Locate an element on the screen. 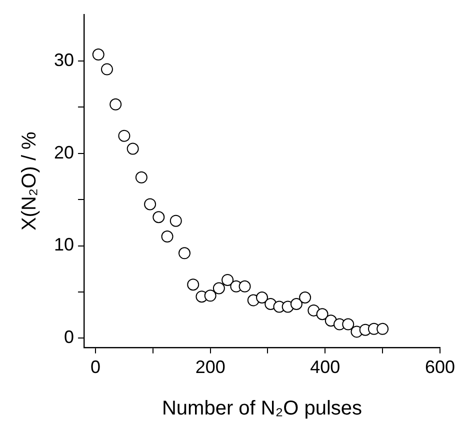 This screenshot has width=459, height=433. y-tick-label: 30 is located at coordinates (64, 60).